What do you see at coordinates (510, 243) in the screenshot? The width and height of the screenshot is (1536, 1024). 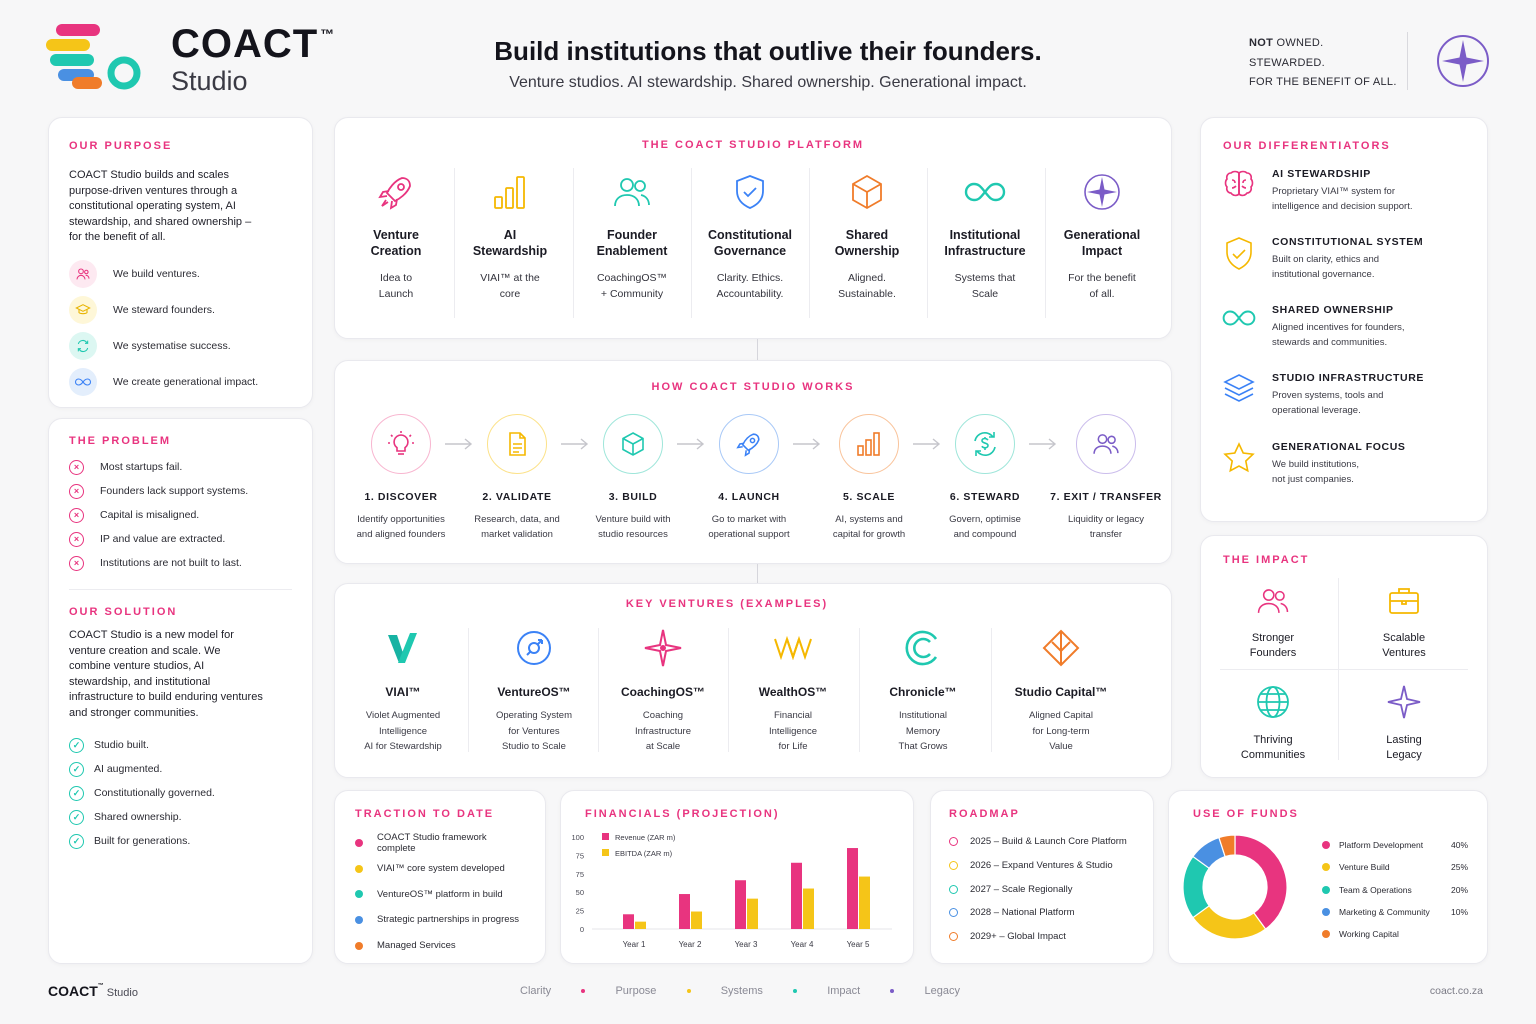 I see `platform-item-ai-stewardship: AI Stewardship VIAI™ at the core` at bounding box center [510, 243].